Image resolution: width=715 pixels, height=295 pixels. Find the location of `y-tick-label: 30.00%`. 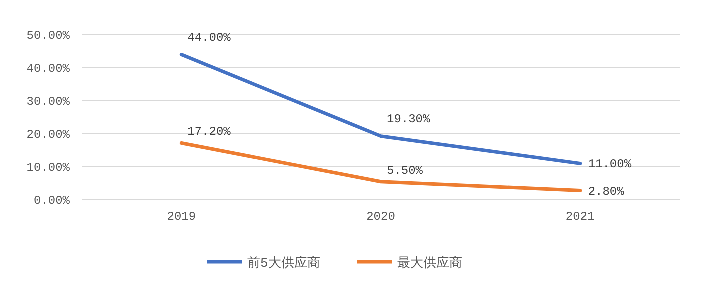

y-tick-label: 30.00% is located at coordinates (48, 102).